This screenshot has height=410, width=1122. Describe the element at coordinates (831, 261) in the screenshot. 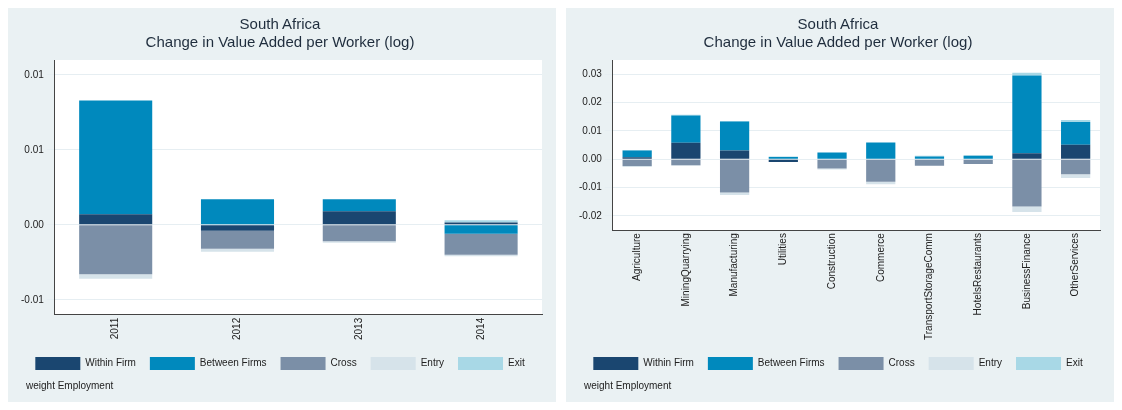

I see `x-tick-label: Construction` at that location.